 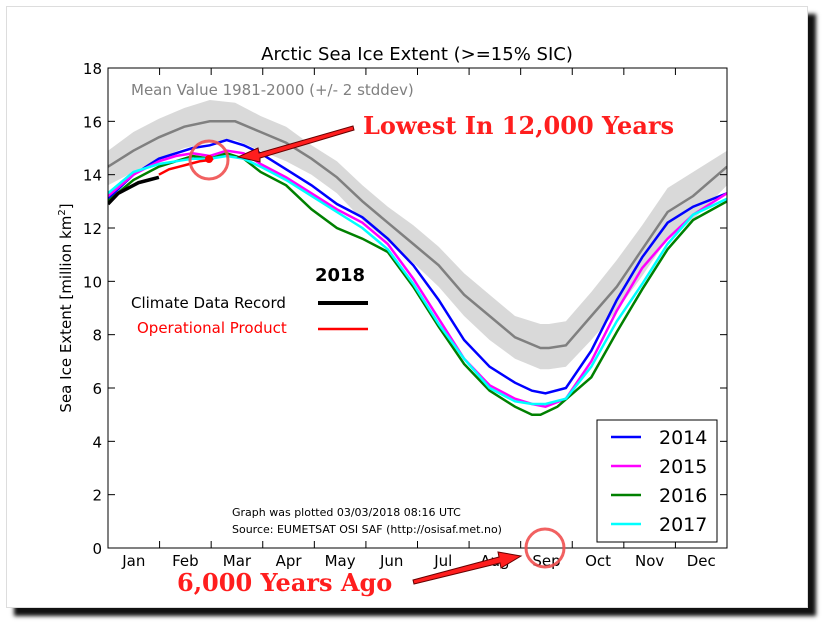 I want to click on legend-label-2015: 2015, so click(x=683, y=467).